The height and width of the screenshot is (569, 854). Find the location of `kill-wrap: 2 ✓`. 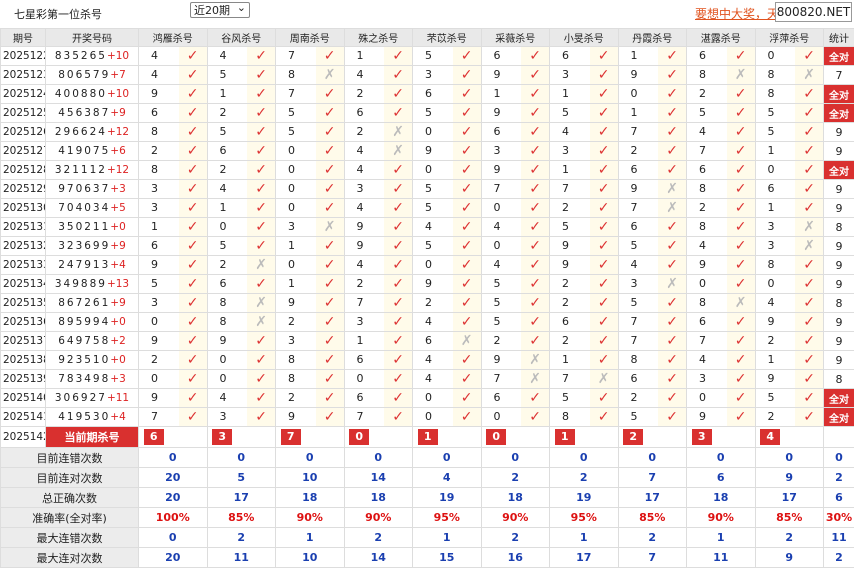

kill-wrap: 2 ✓ is located at coordinates (584, 341).